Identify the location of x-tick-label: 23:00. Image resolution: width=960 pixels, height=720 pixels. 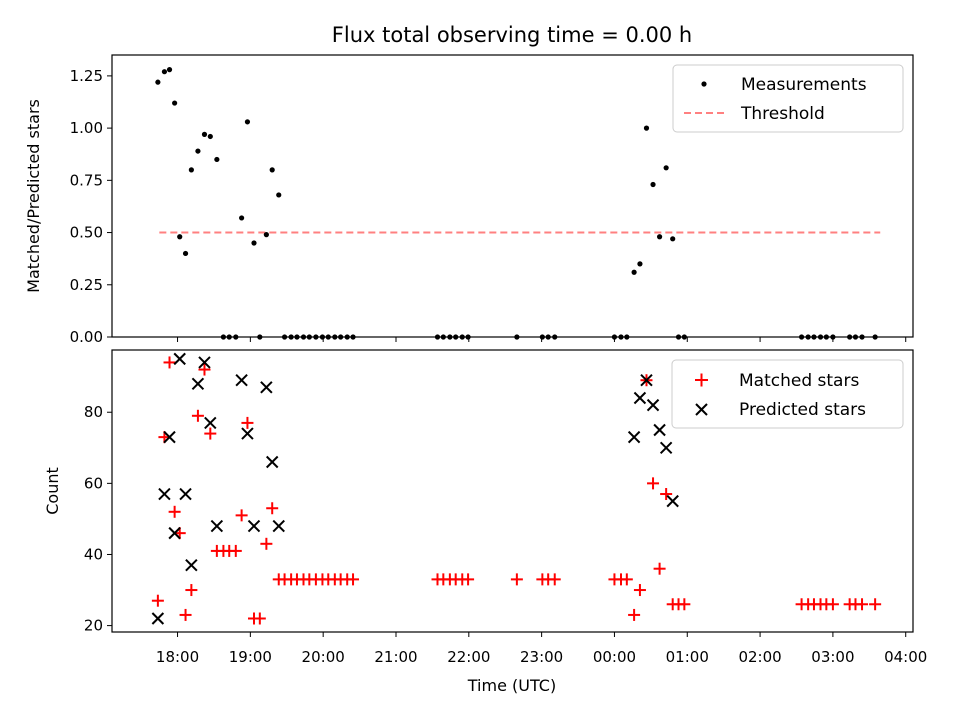
(541, 657).